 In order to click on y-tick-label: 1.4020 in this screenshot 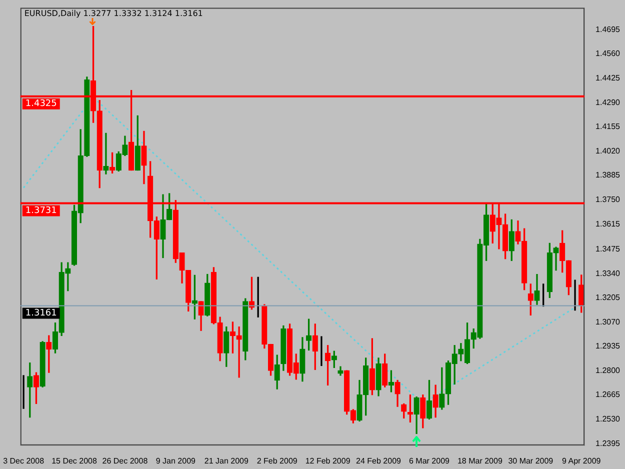, I will do `click(608, 151)`.